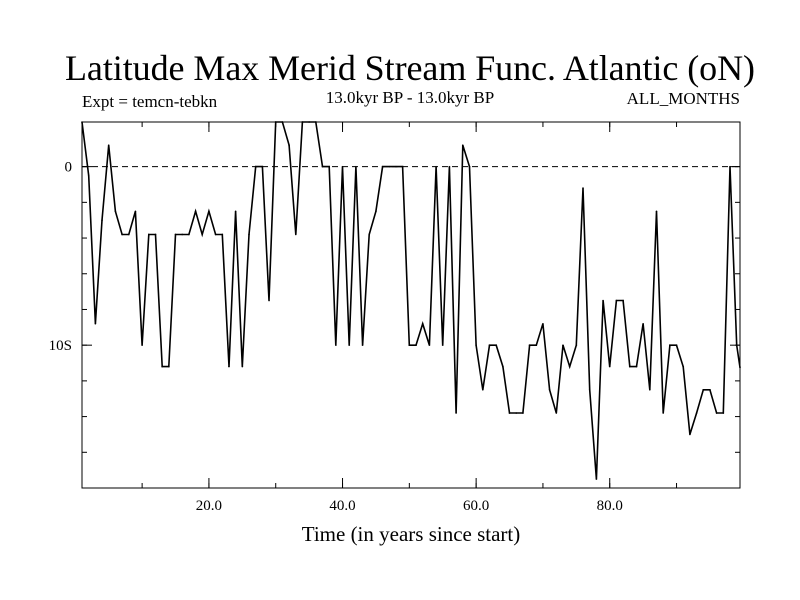 The height and width of the screenshot is (600, 800). Describe the element at coordinates (209, 506) in the screenshot. I see `x-tick-label: 20.0` at that location.